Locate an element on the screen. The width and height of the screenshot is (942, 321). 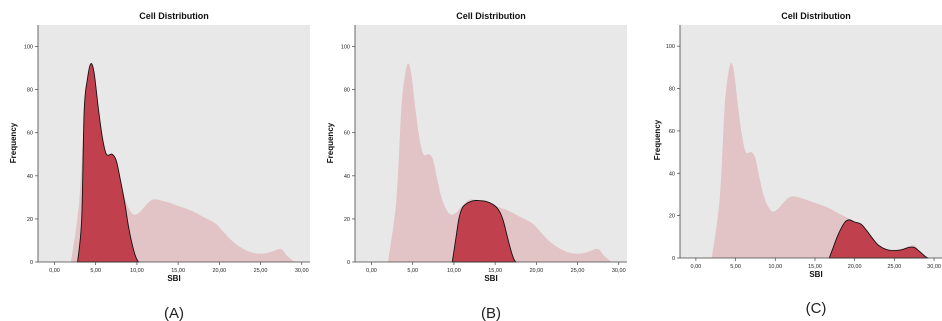
chart-a-highlight-series is located at coordinates (108, 163).